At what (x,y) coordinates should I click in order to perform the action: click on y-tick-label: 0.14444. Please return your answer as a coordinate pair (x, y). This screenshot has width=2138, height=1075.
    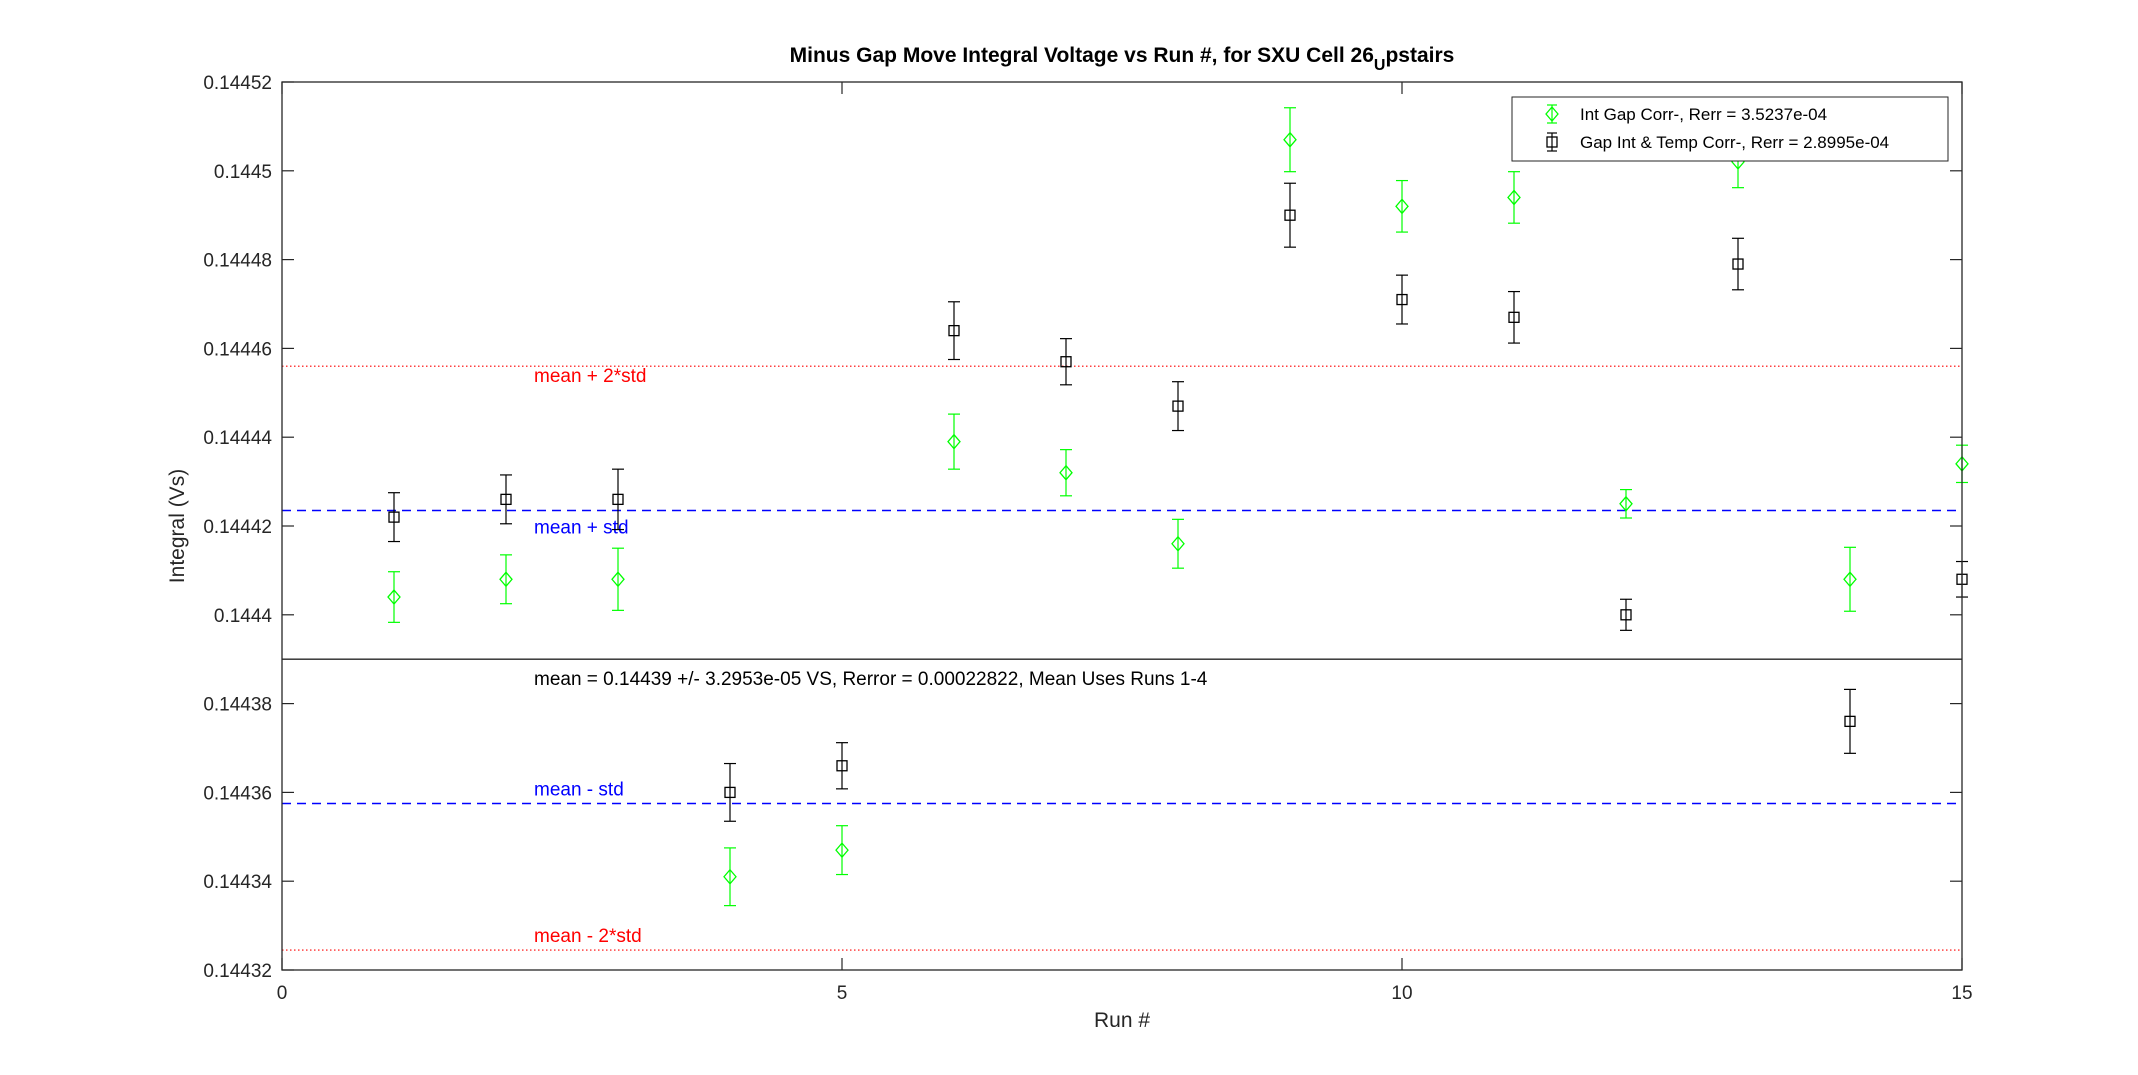
    Looking at the image, I should click on (237, 438).